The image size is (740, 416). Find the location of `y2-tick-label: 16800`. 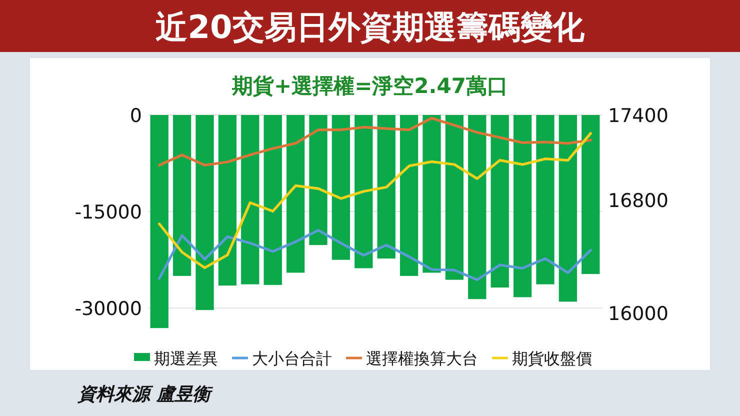

y2-tick-label: 16800 is located at coordinates (638, 201).